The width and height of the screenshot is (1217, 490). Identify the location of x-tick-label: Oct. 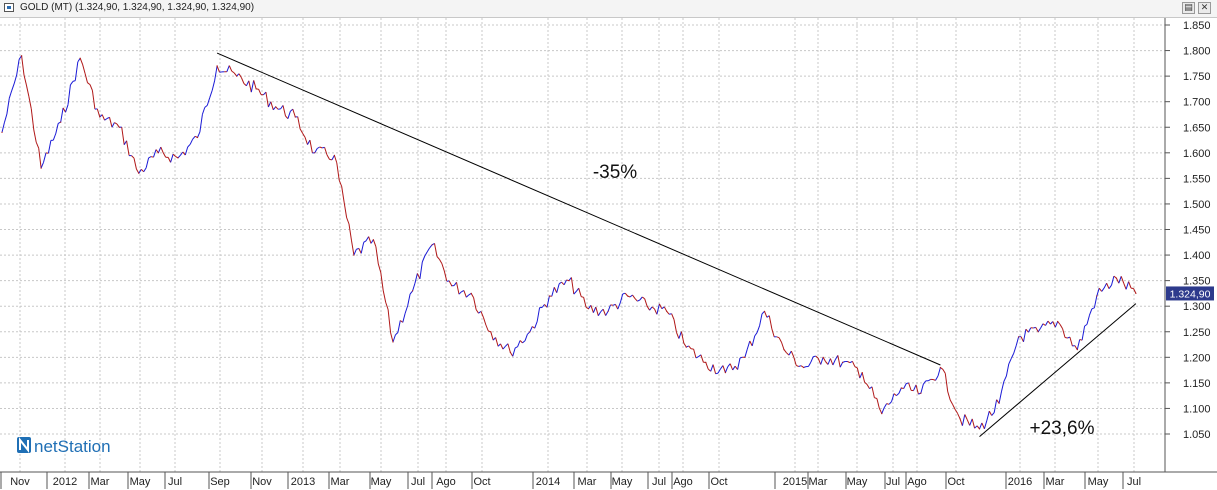
(718, 482).